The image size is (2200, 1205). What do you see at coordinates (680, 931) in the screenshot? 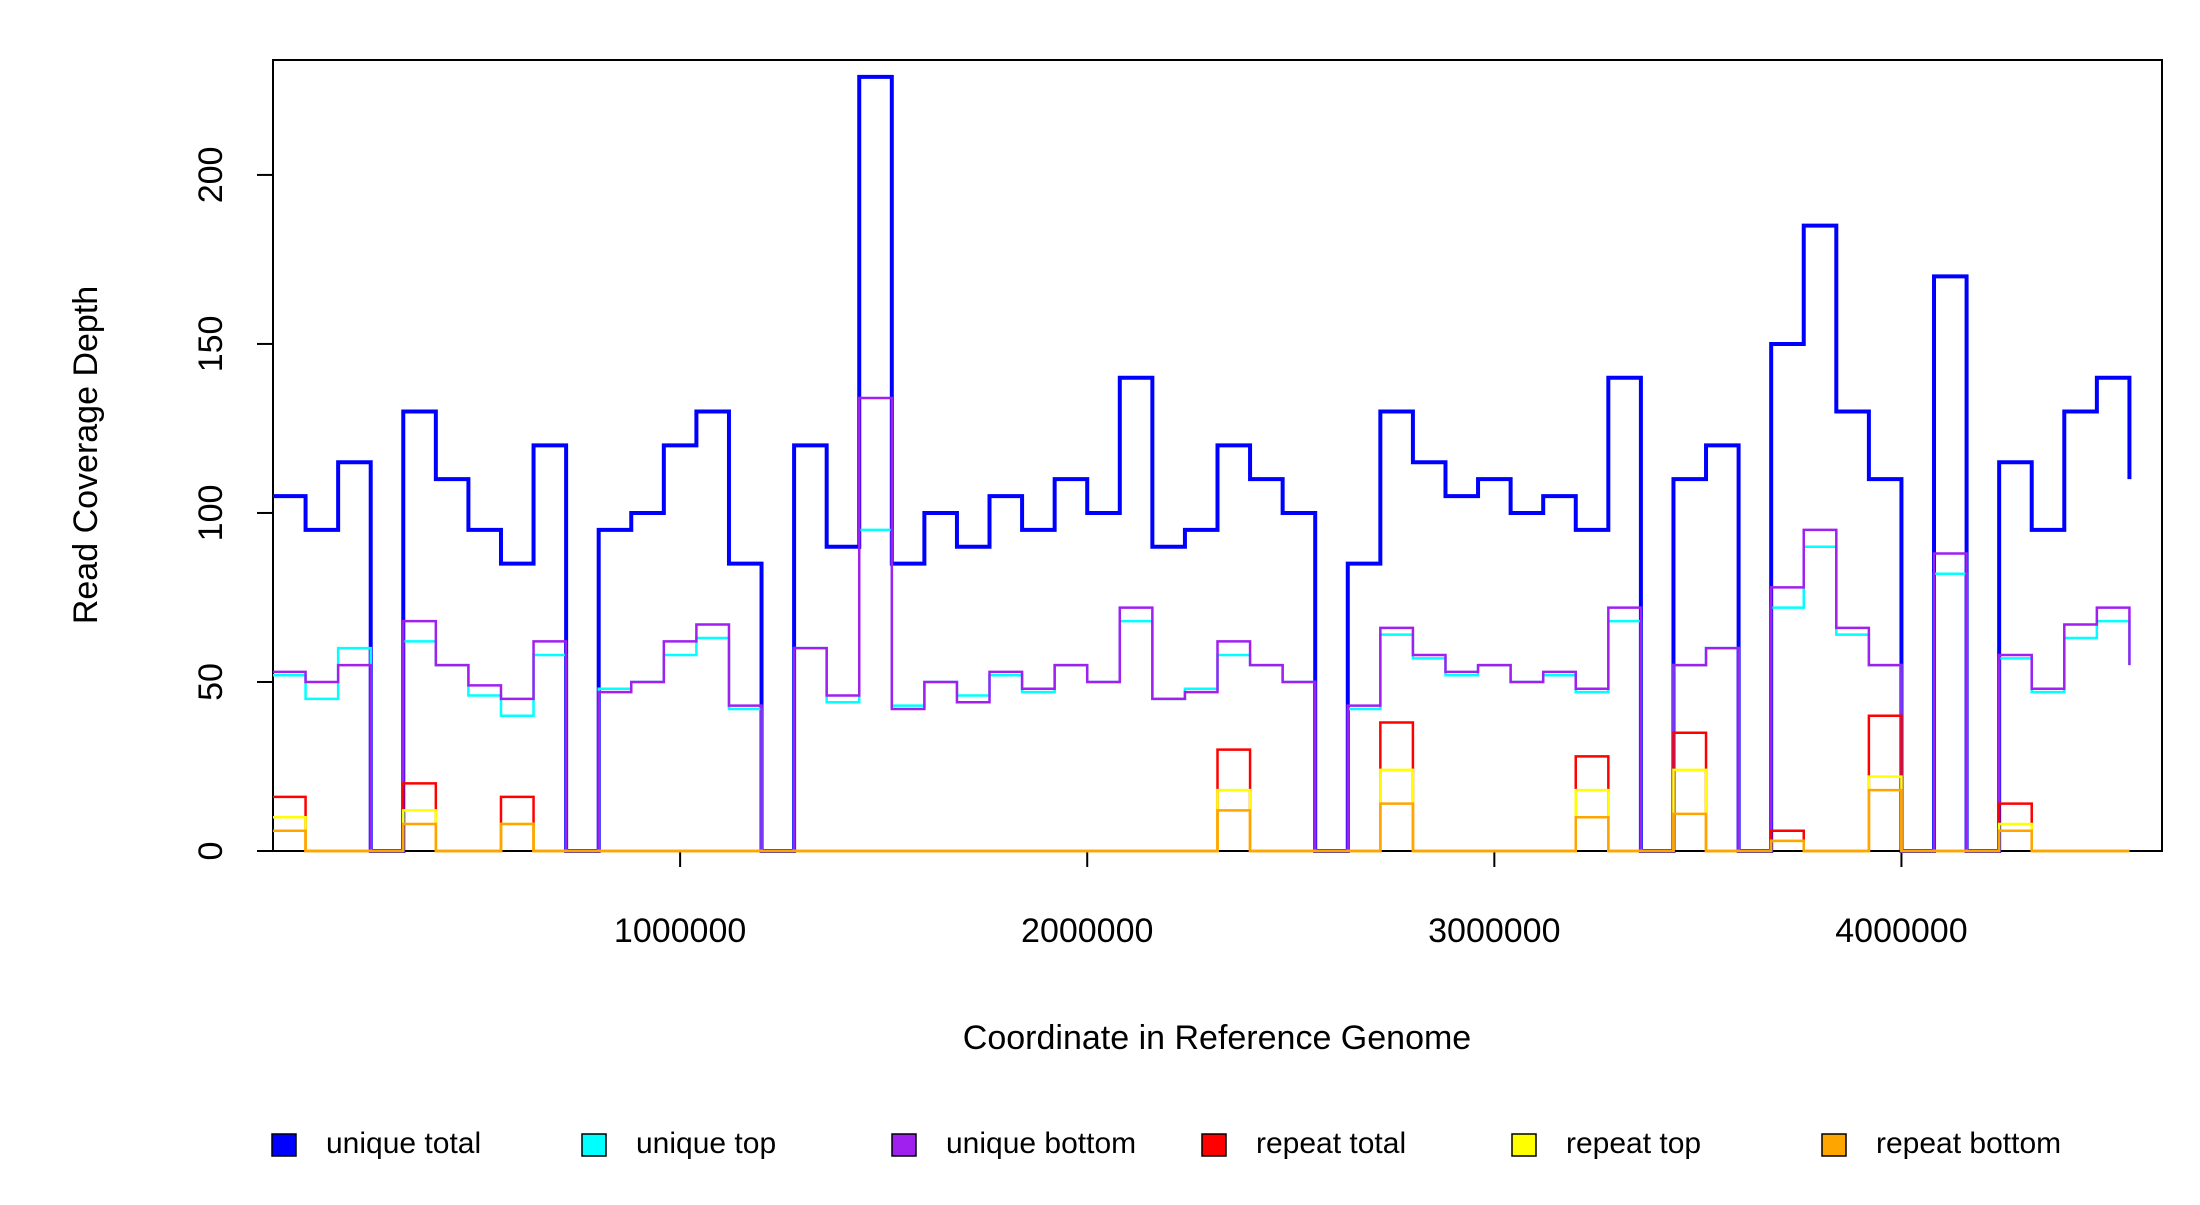
I see `x-tick-label: 1000000` at bounding box center [680, 931].